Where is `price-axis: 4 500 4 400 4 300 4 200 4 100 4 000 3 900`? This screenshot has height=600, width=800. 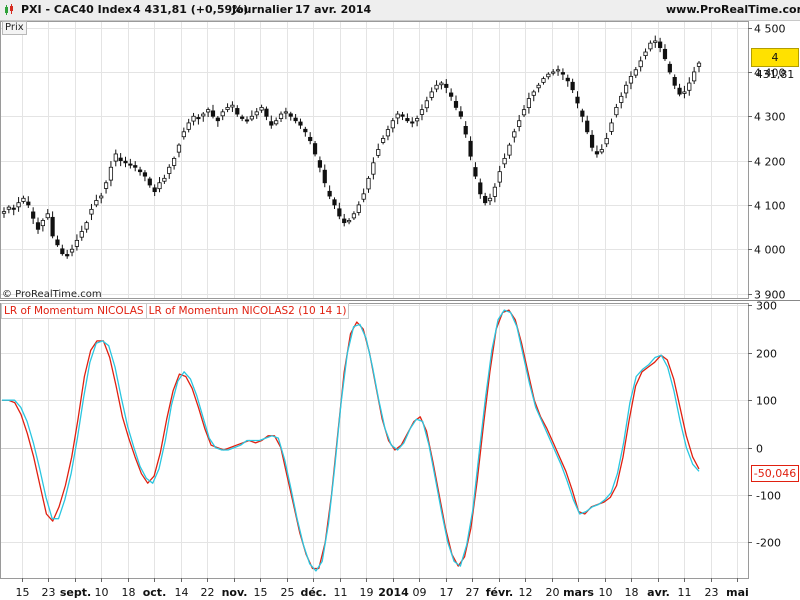
price-axis: 4 500 4 400 4 300 4 200 4 100 4 000 3 900 is located at coordinates (767, 162).